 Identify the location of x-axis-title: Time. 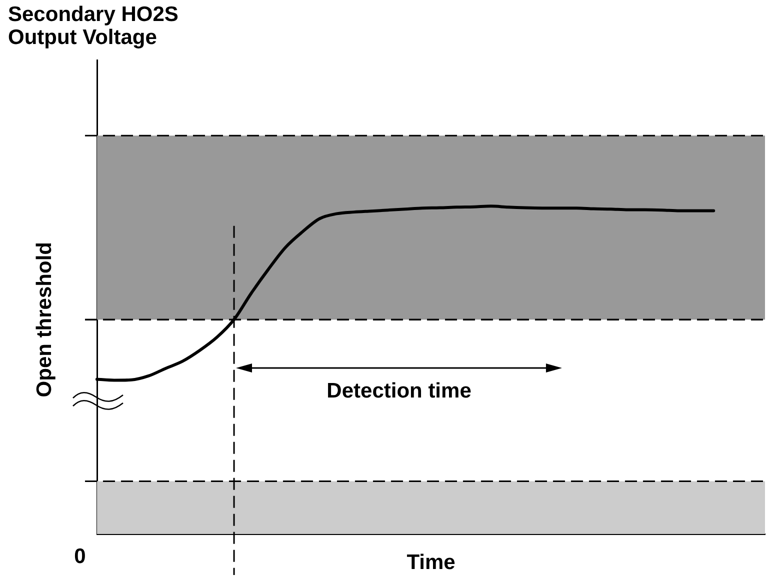
(431, 562).